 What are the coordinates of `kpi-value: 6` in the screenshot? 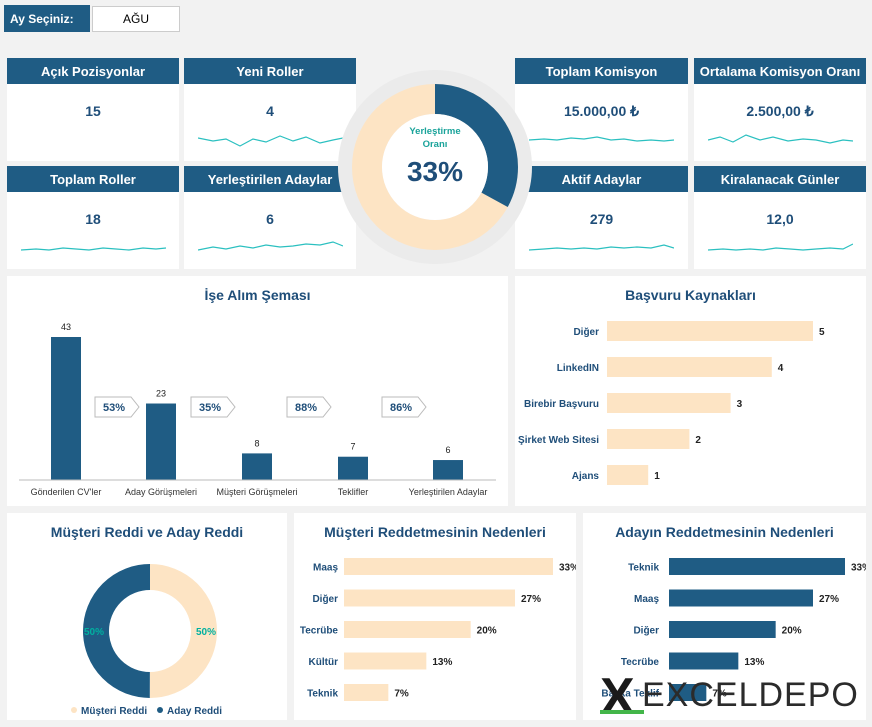 It's located at (270, 219).